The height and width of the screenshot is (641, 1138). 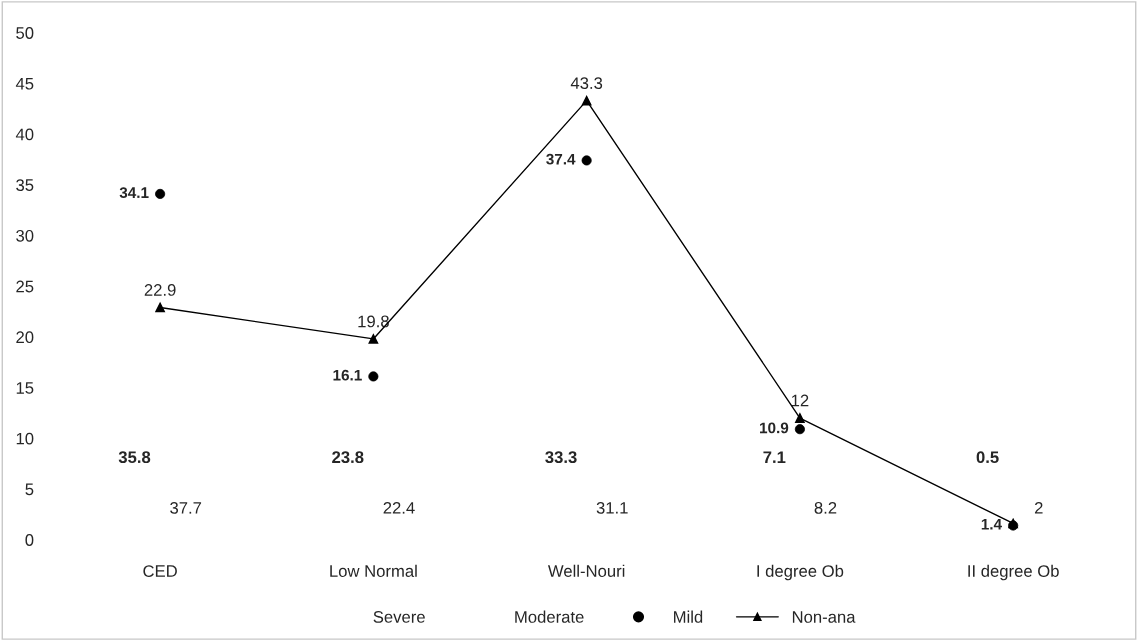 I want to click on x-tick-label: Well-Nouri, so click(x=586, y=570).